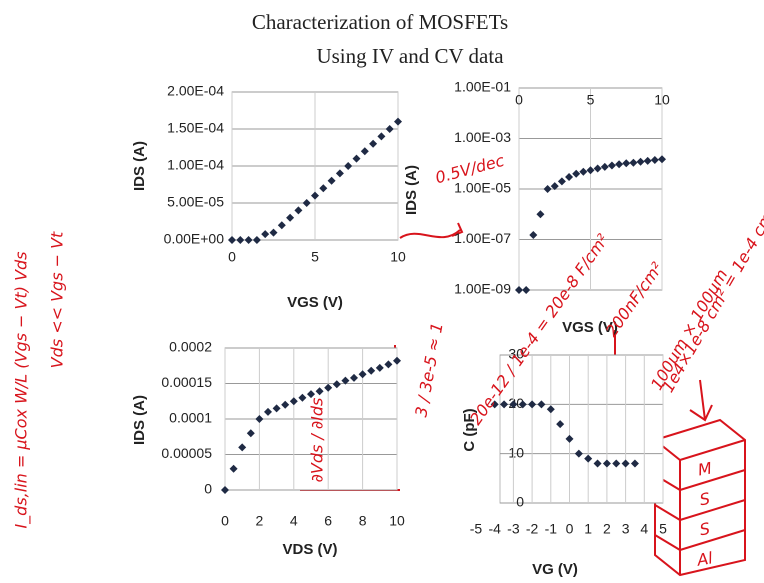  I want to click on x-tick-label: 2, so click(260, 521).